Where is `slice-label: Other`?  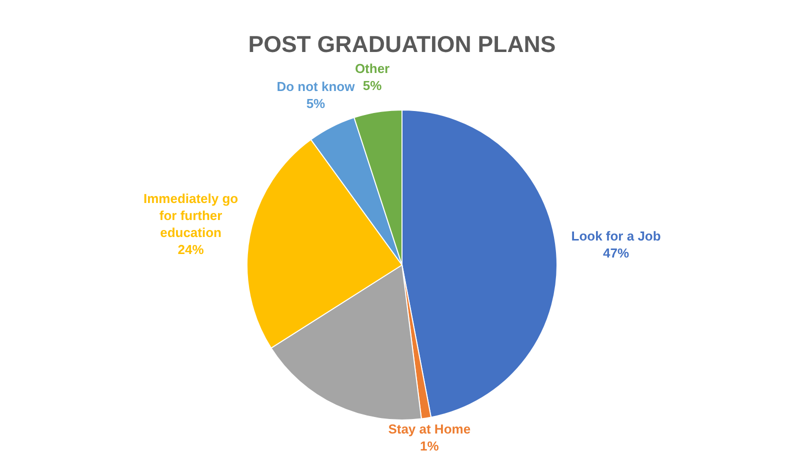 slice-label: Other is located at coordinates (372, 68).